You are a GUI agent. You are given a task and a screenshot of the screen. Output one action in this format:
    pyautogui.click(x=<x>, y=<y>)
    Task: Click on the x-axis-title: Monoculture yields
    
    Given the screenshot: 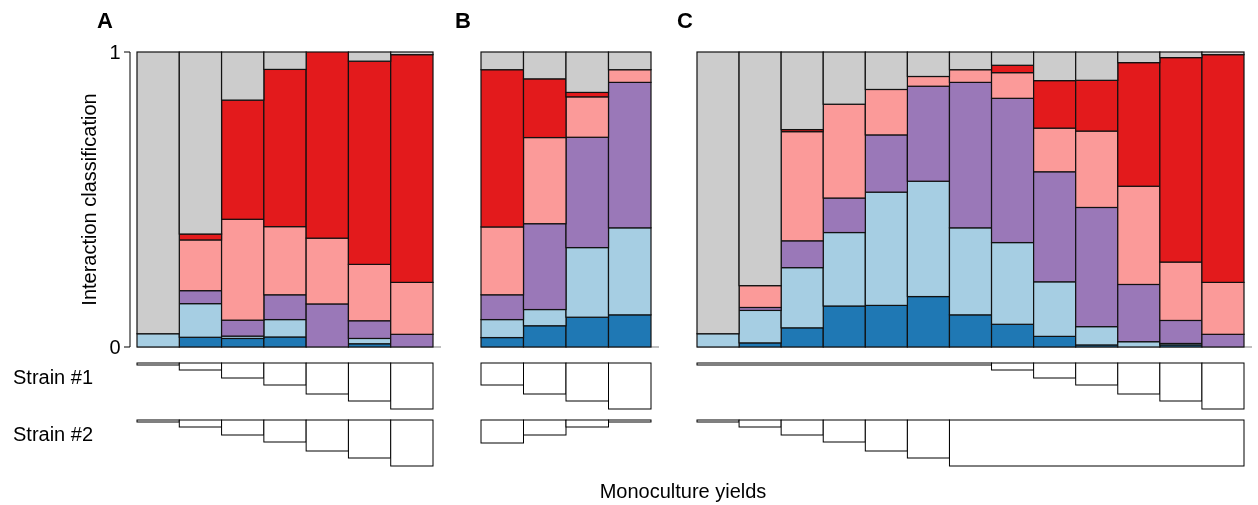 What is the action you would take?
    pyautogui.click(x=683, y=491)
    